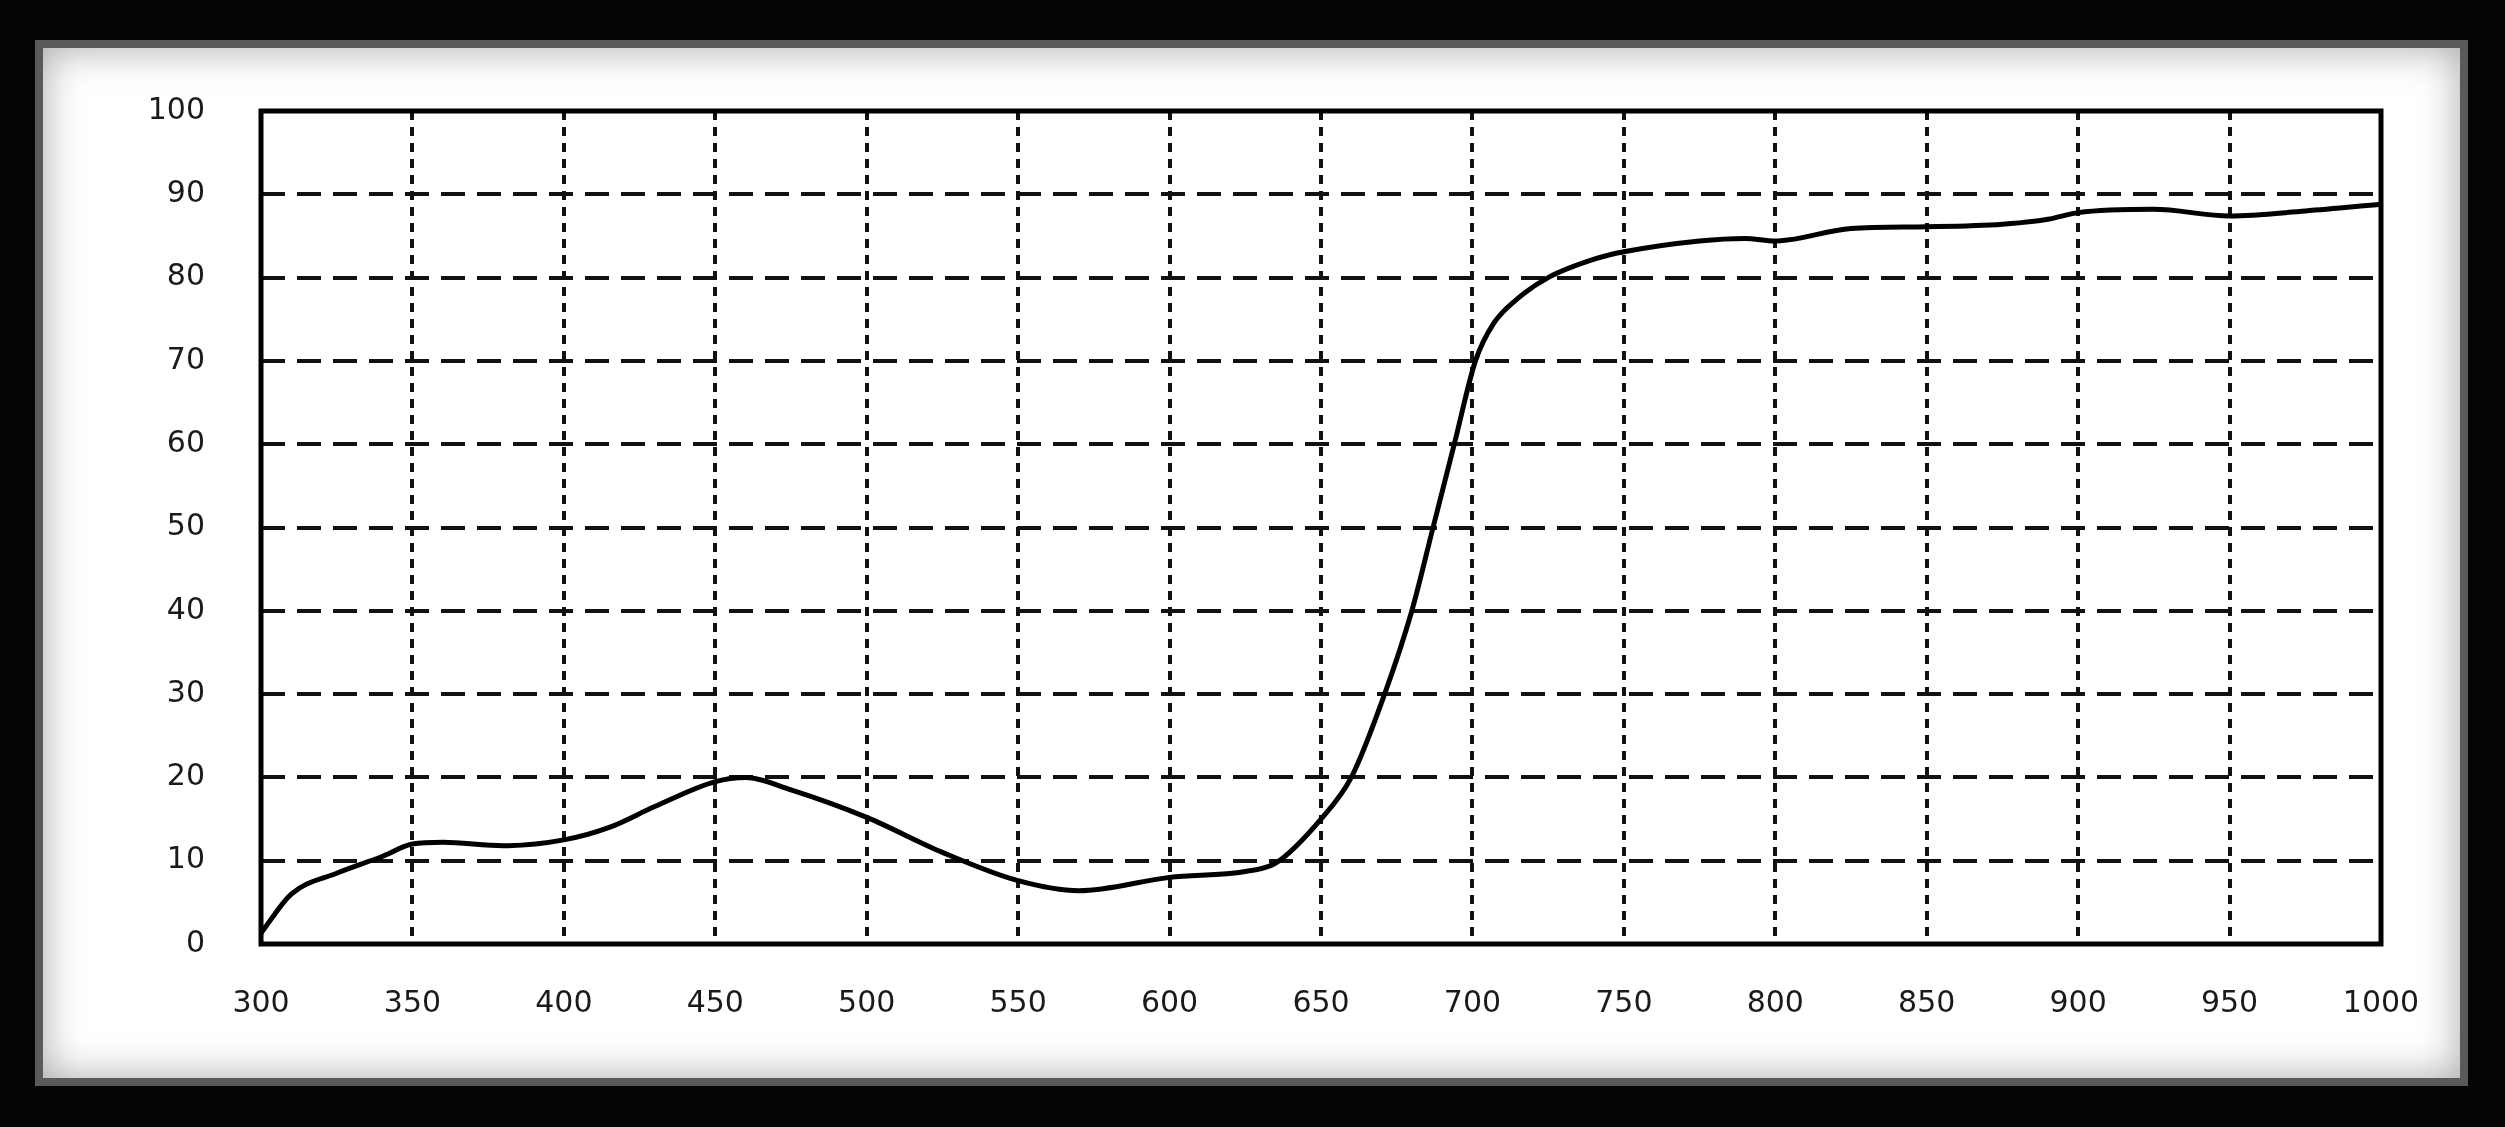 The height and width of the screenshot is (1127, 2505). I want to click on x-tick-label: 900, so click(2078, 1001).